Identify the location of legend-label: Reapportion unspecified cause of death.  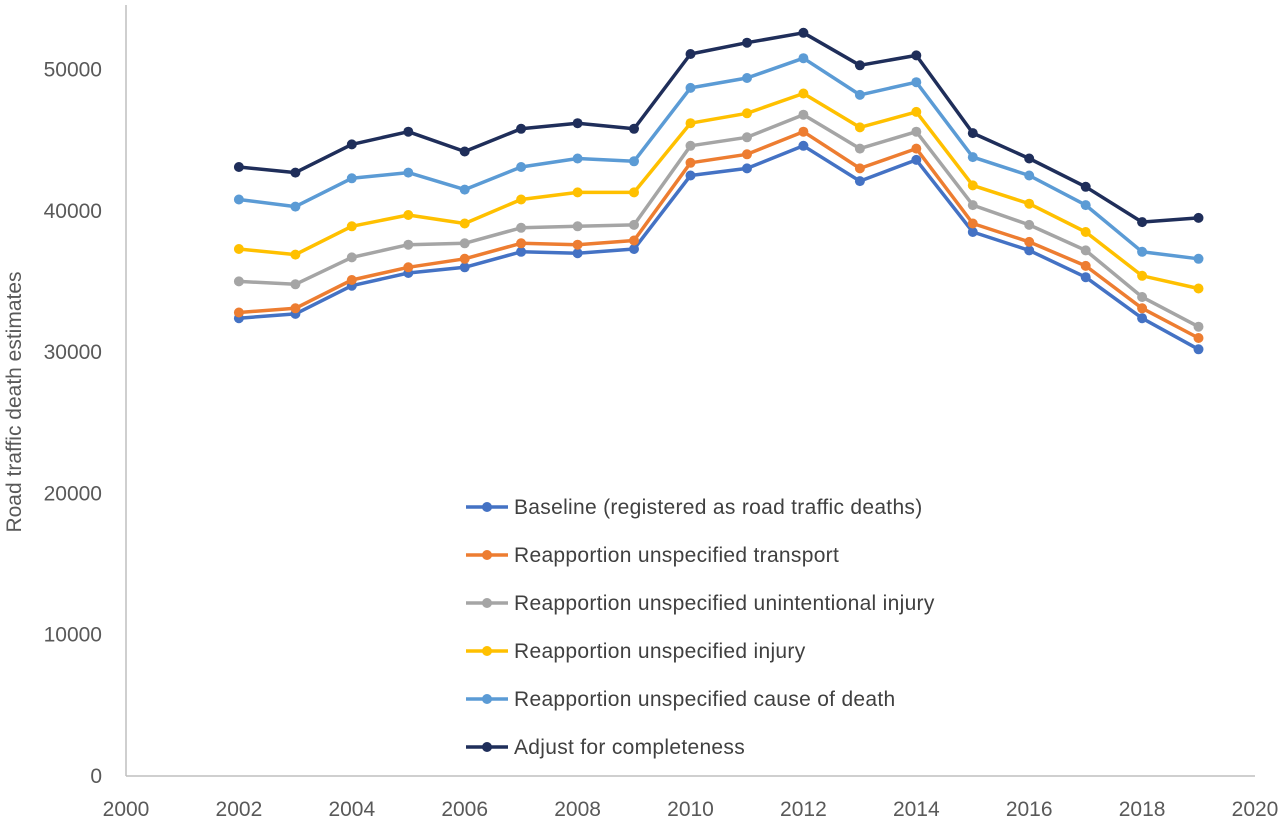
(705, 699).